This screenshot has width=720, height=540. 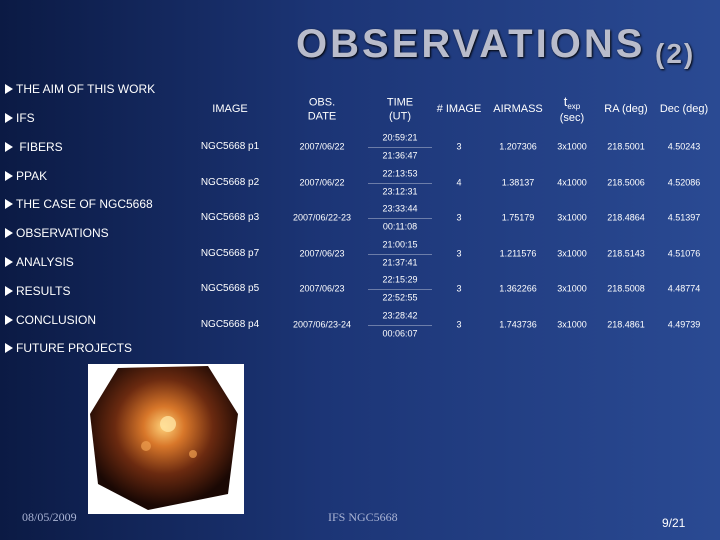 I want to click on table-cell: 4.49739, so click(x=684, y=324).